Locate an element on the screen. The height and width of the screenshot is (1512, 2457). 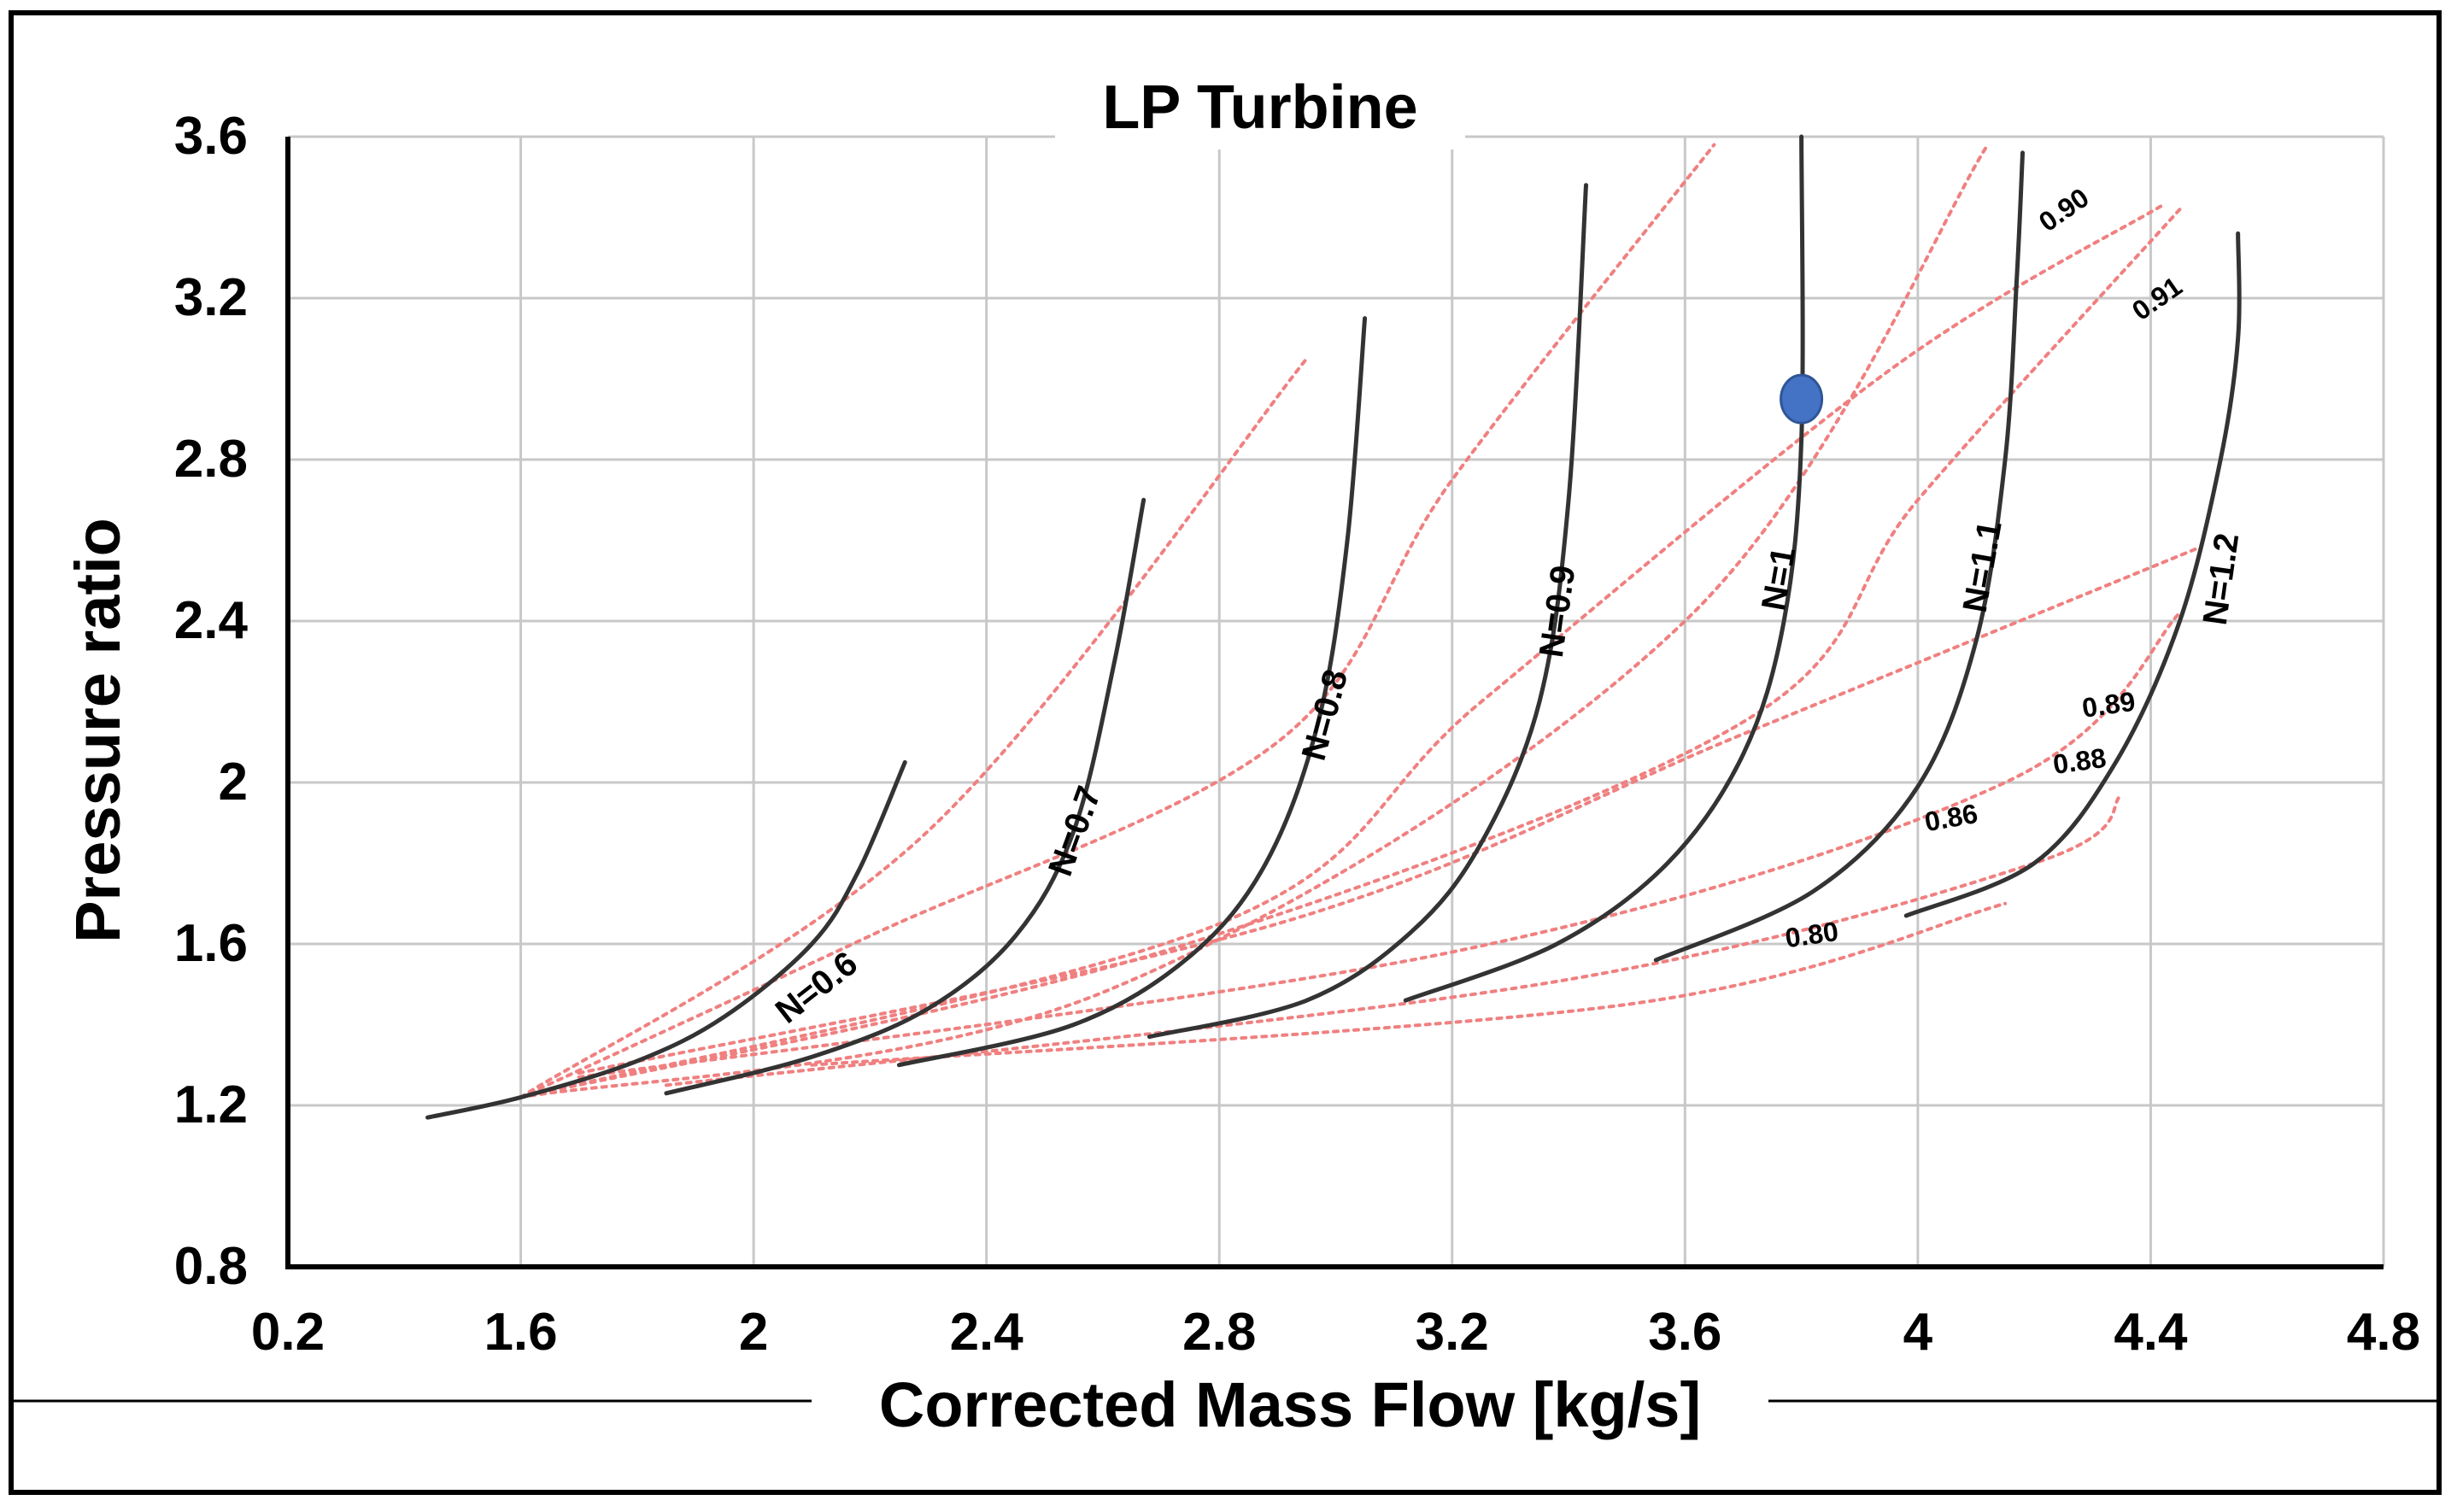
speed-line-label: N=0.6 is located at coordinates (817, 988).